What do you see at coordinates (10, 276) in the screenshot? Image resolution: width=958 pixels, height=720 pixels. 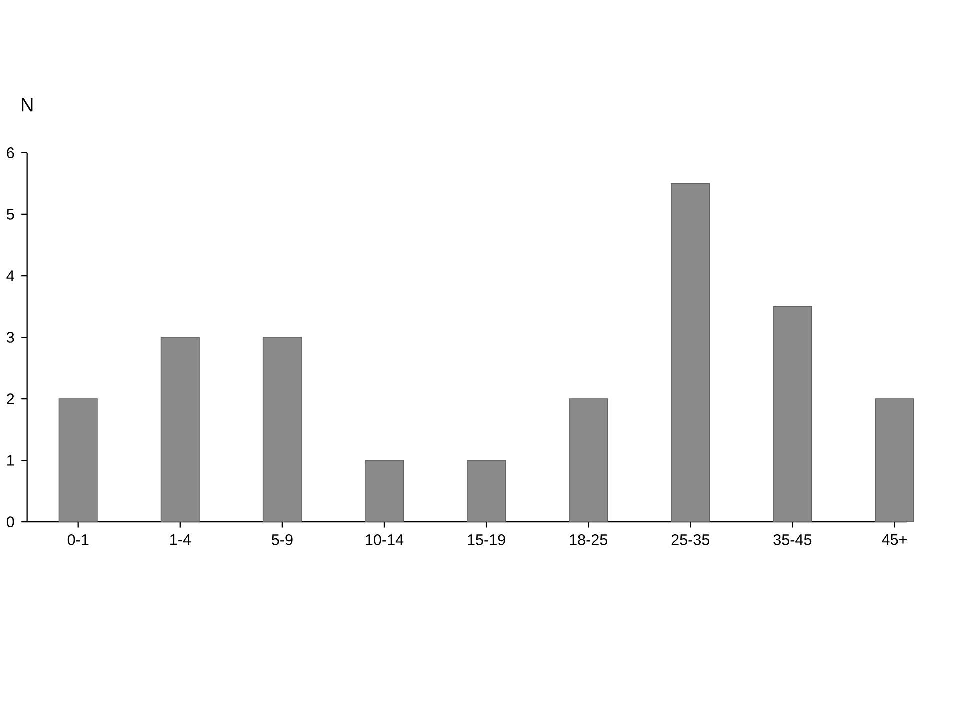 I see `y-tick-label: 4` at bounding box center [10, 276].